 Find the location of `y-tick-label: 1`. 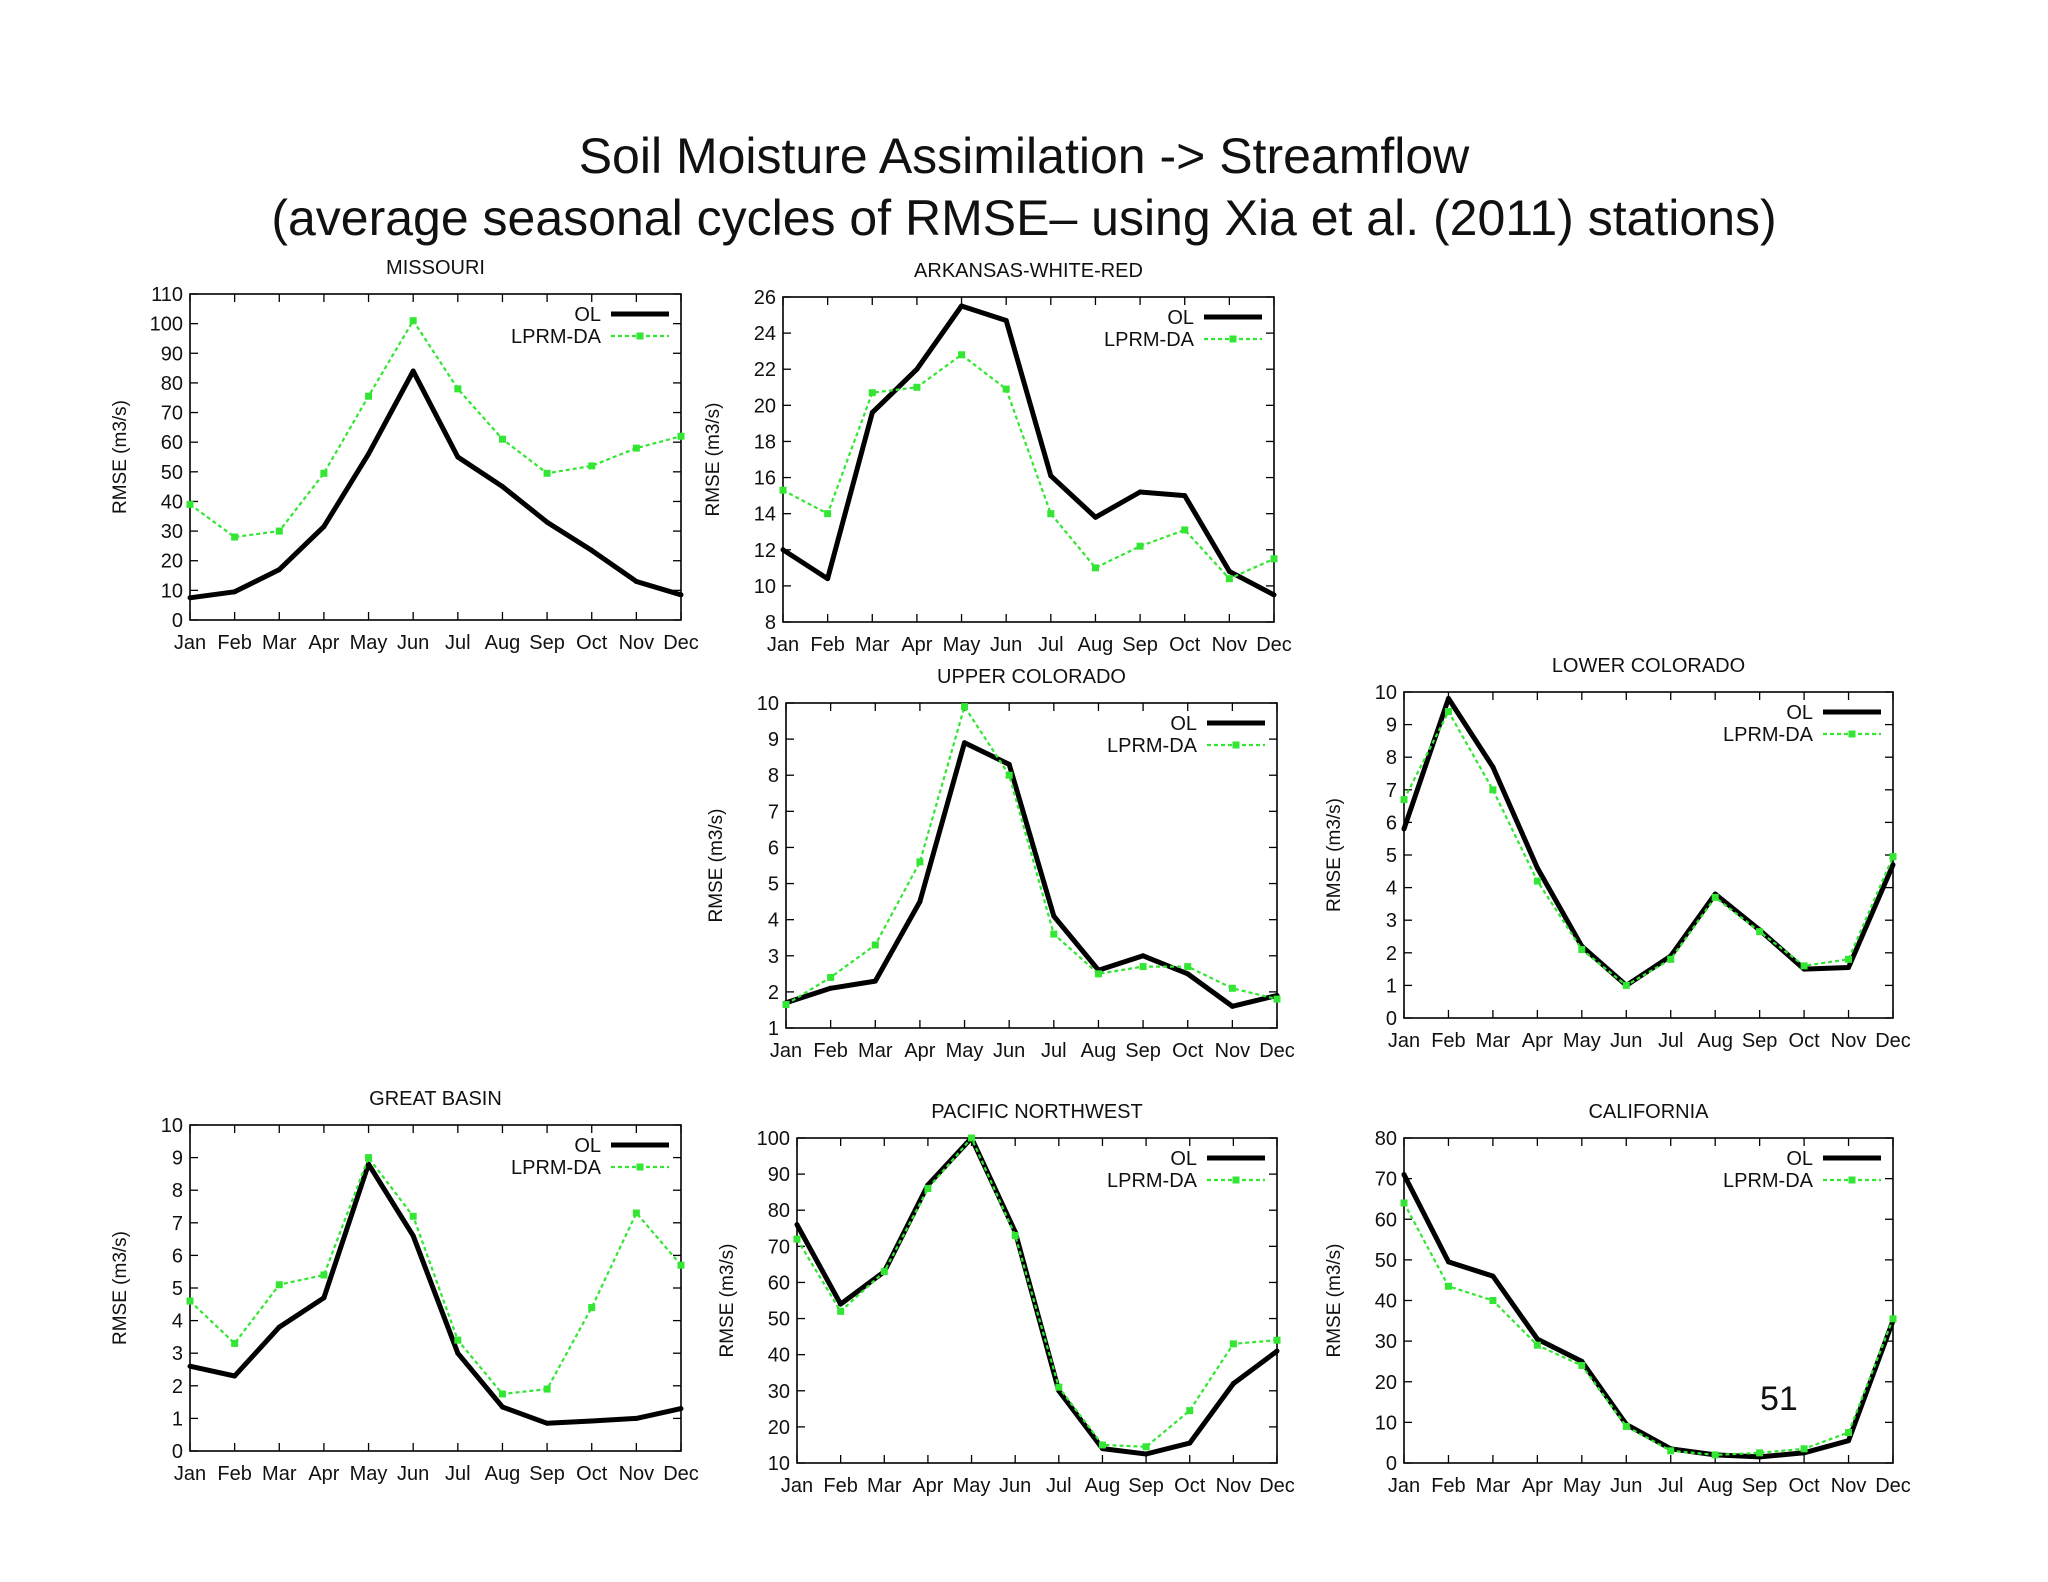

y-tick-label: 1 is located at coordinates (177, 1419).